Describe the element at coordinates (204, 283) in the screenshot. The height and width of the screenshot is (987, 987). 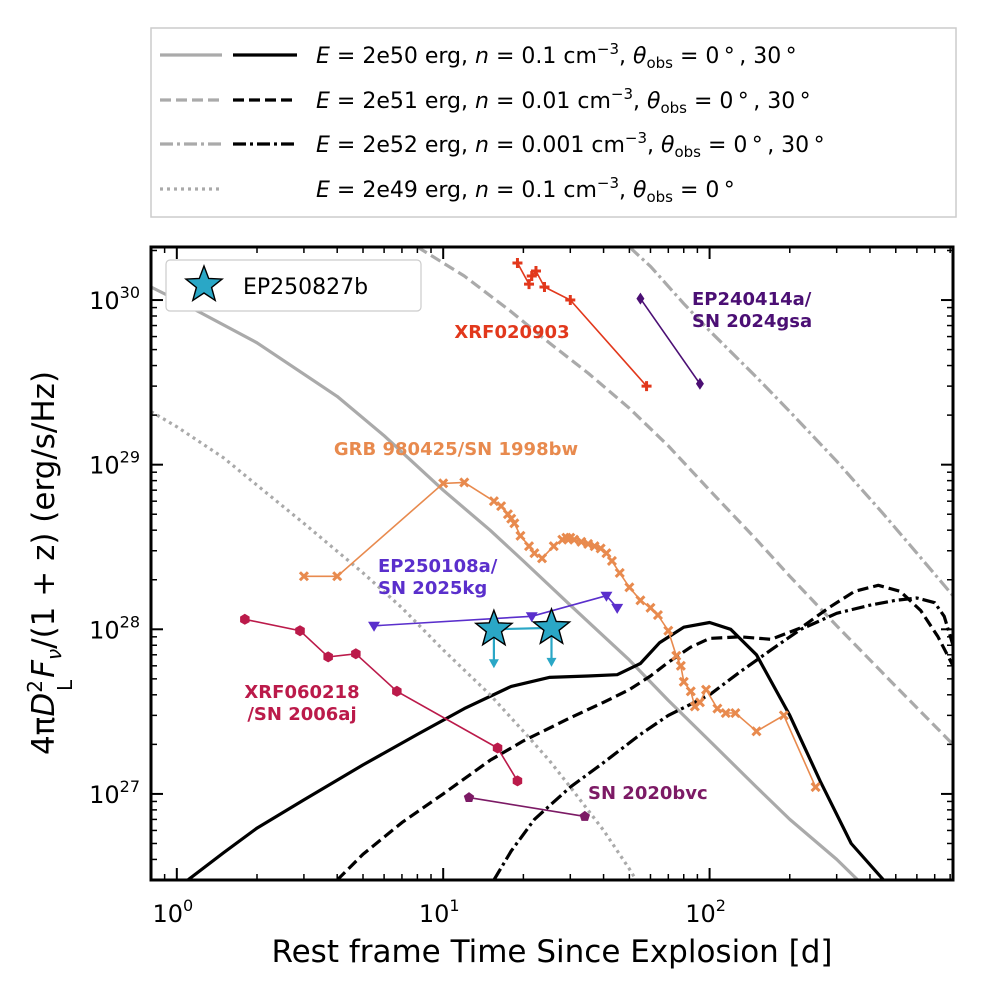
I see `inner-legend-star-icon` at that location.